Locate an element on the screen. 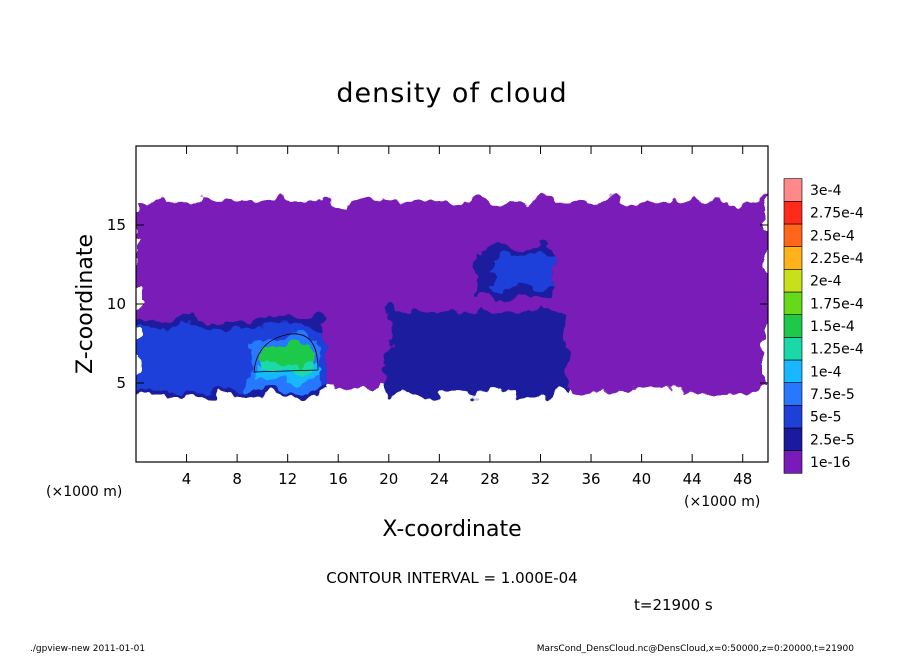 The height and width of the screenshot is (658, 904). x-tick-label: 8 is located at coordinates (237, 479).